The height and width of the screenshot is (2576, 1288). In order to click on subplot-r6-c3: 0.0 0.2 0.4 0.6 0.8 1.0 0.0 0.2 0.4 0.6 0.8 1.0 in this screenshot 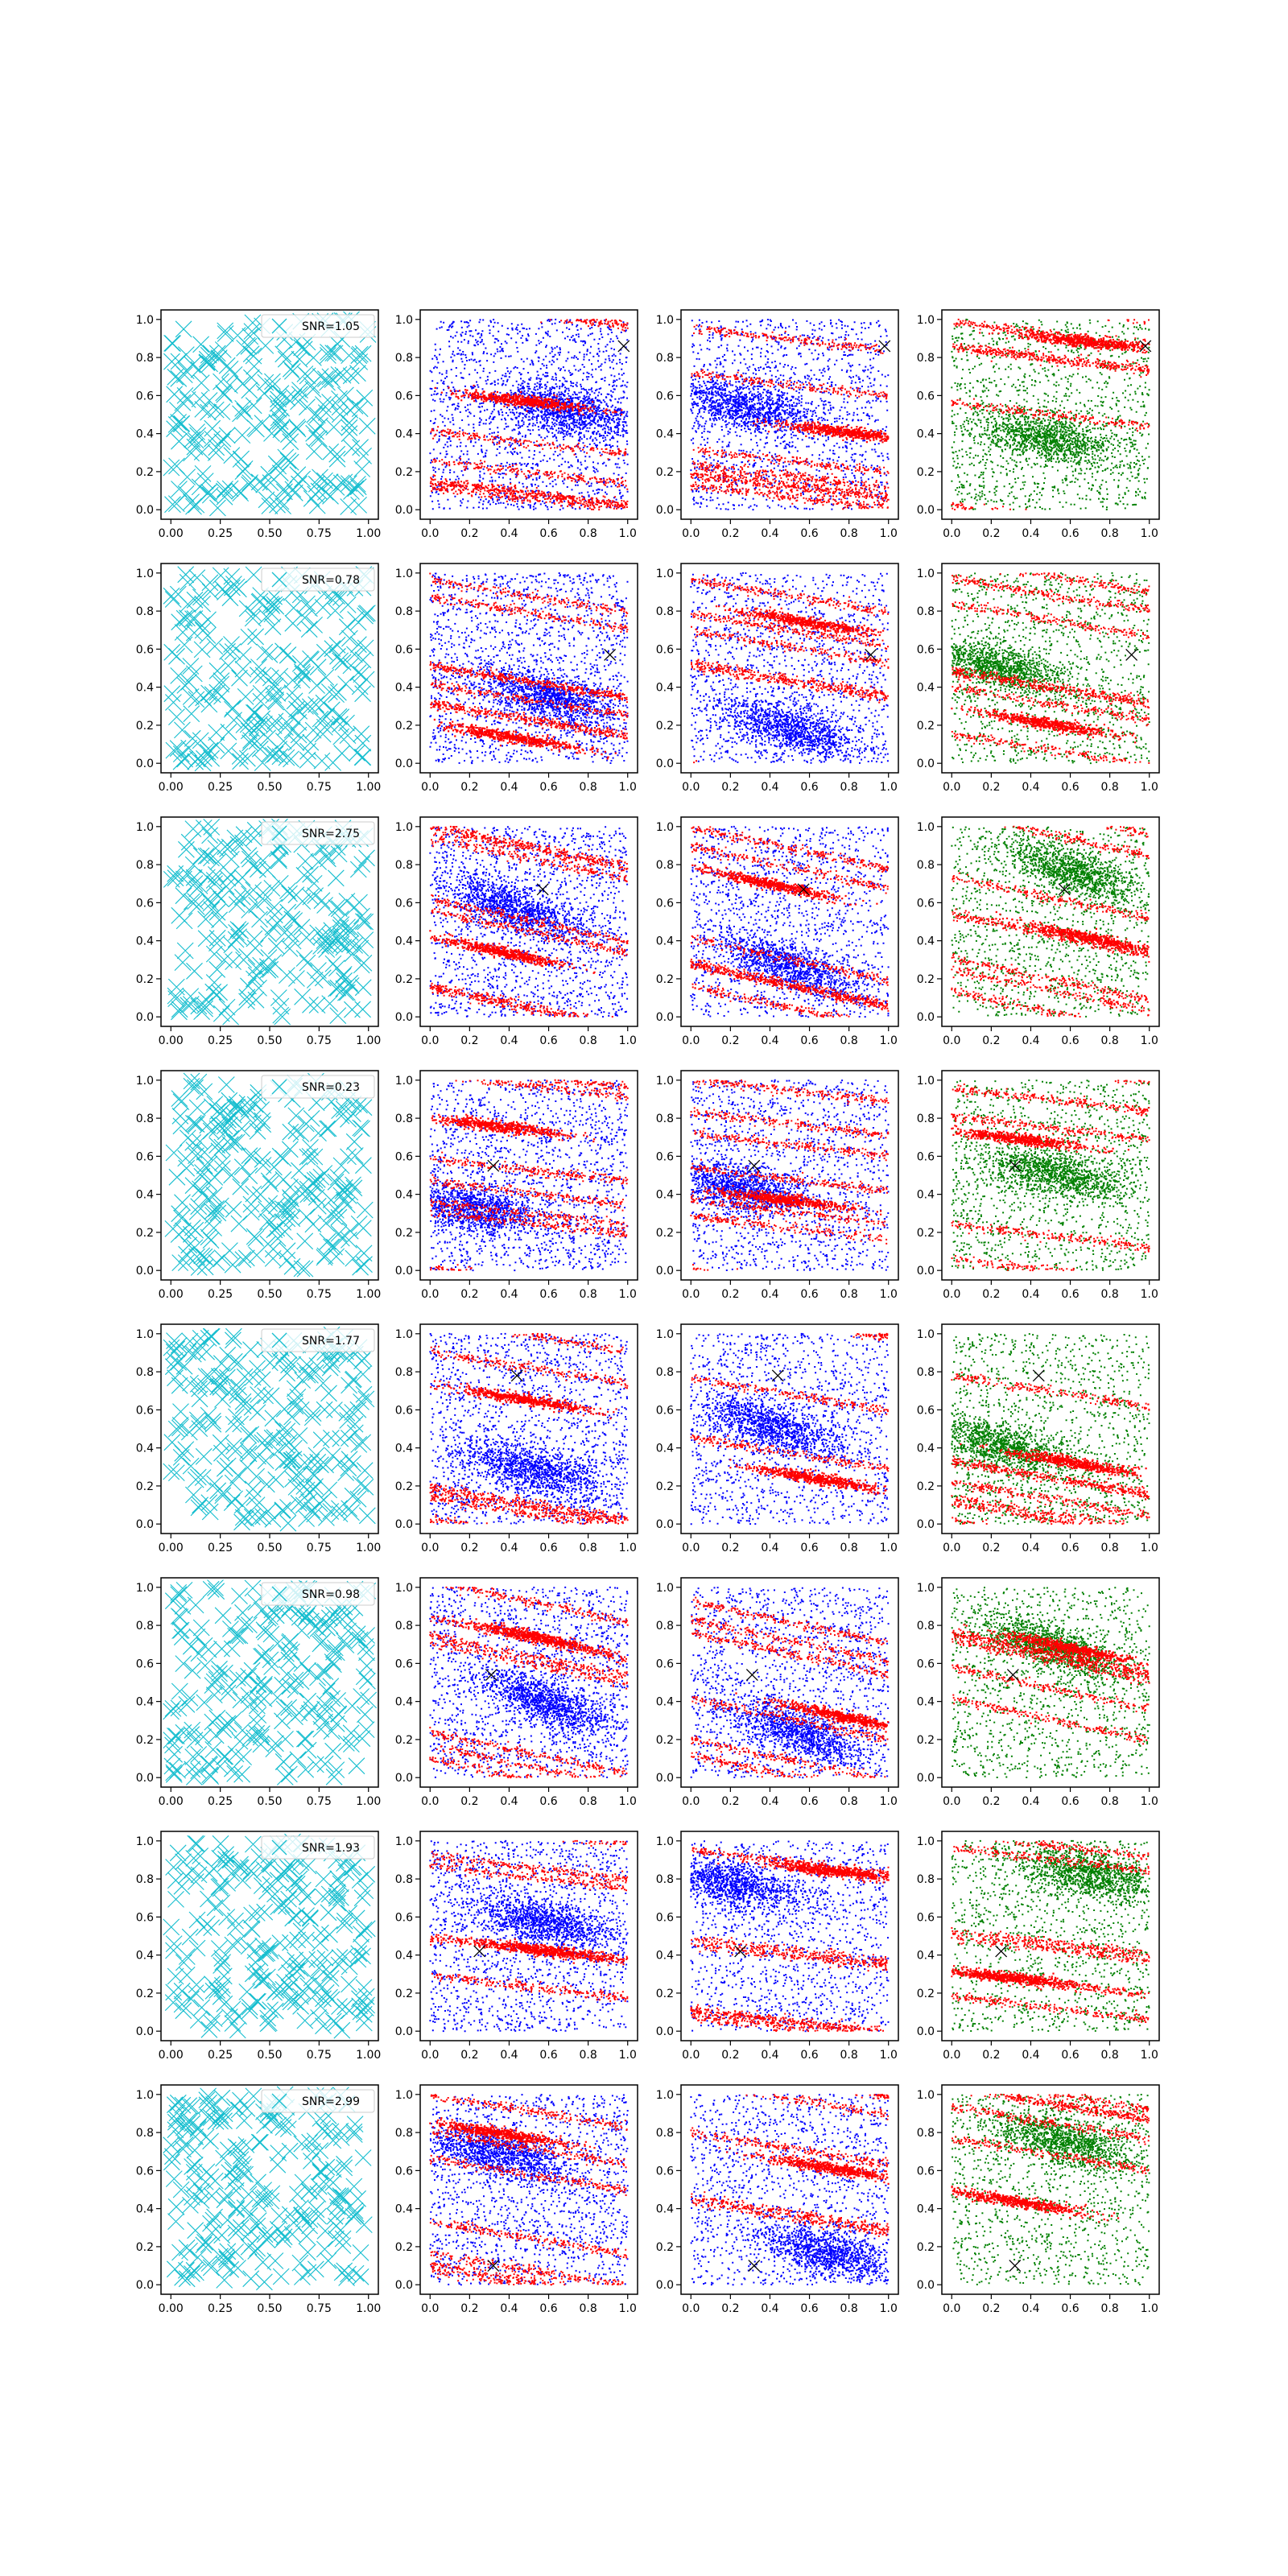, I will do `click(1038, 1946)`.